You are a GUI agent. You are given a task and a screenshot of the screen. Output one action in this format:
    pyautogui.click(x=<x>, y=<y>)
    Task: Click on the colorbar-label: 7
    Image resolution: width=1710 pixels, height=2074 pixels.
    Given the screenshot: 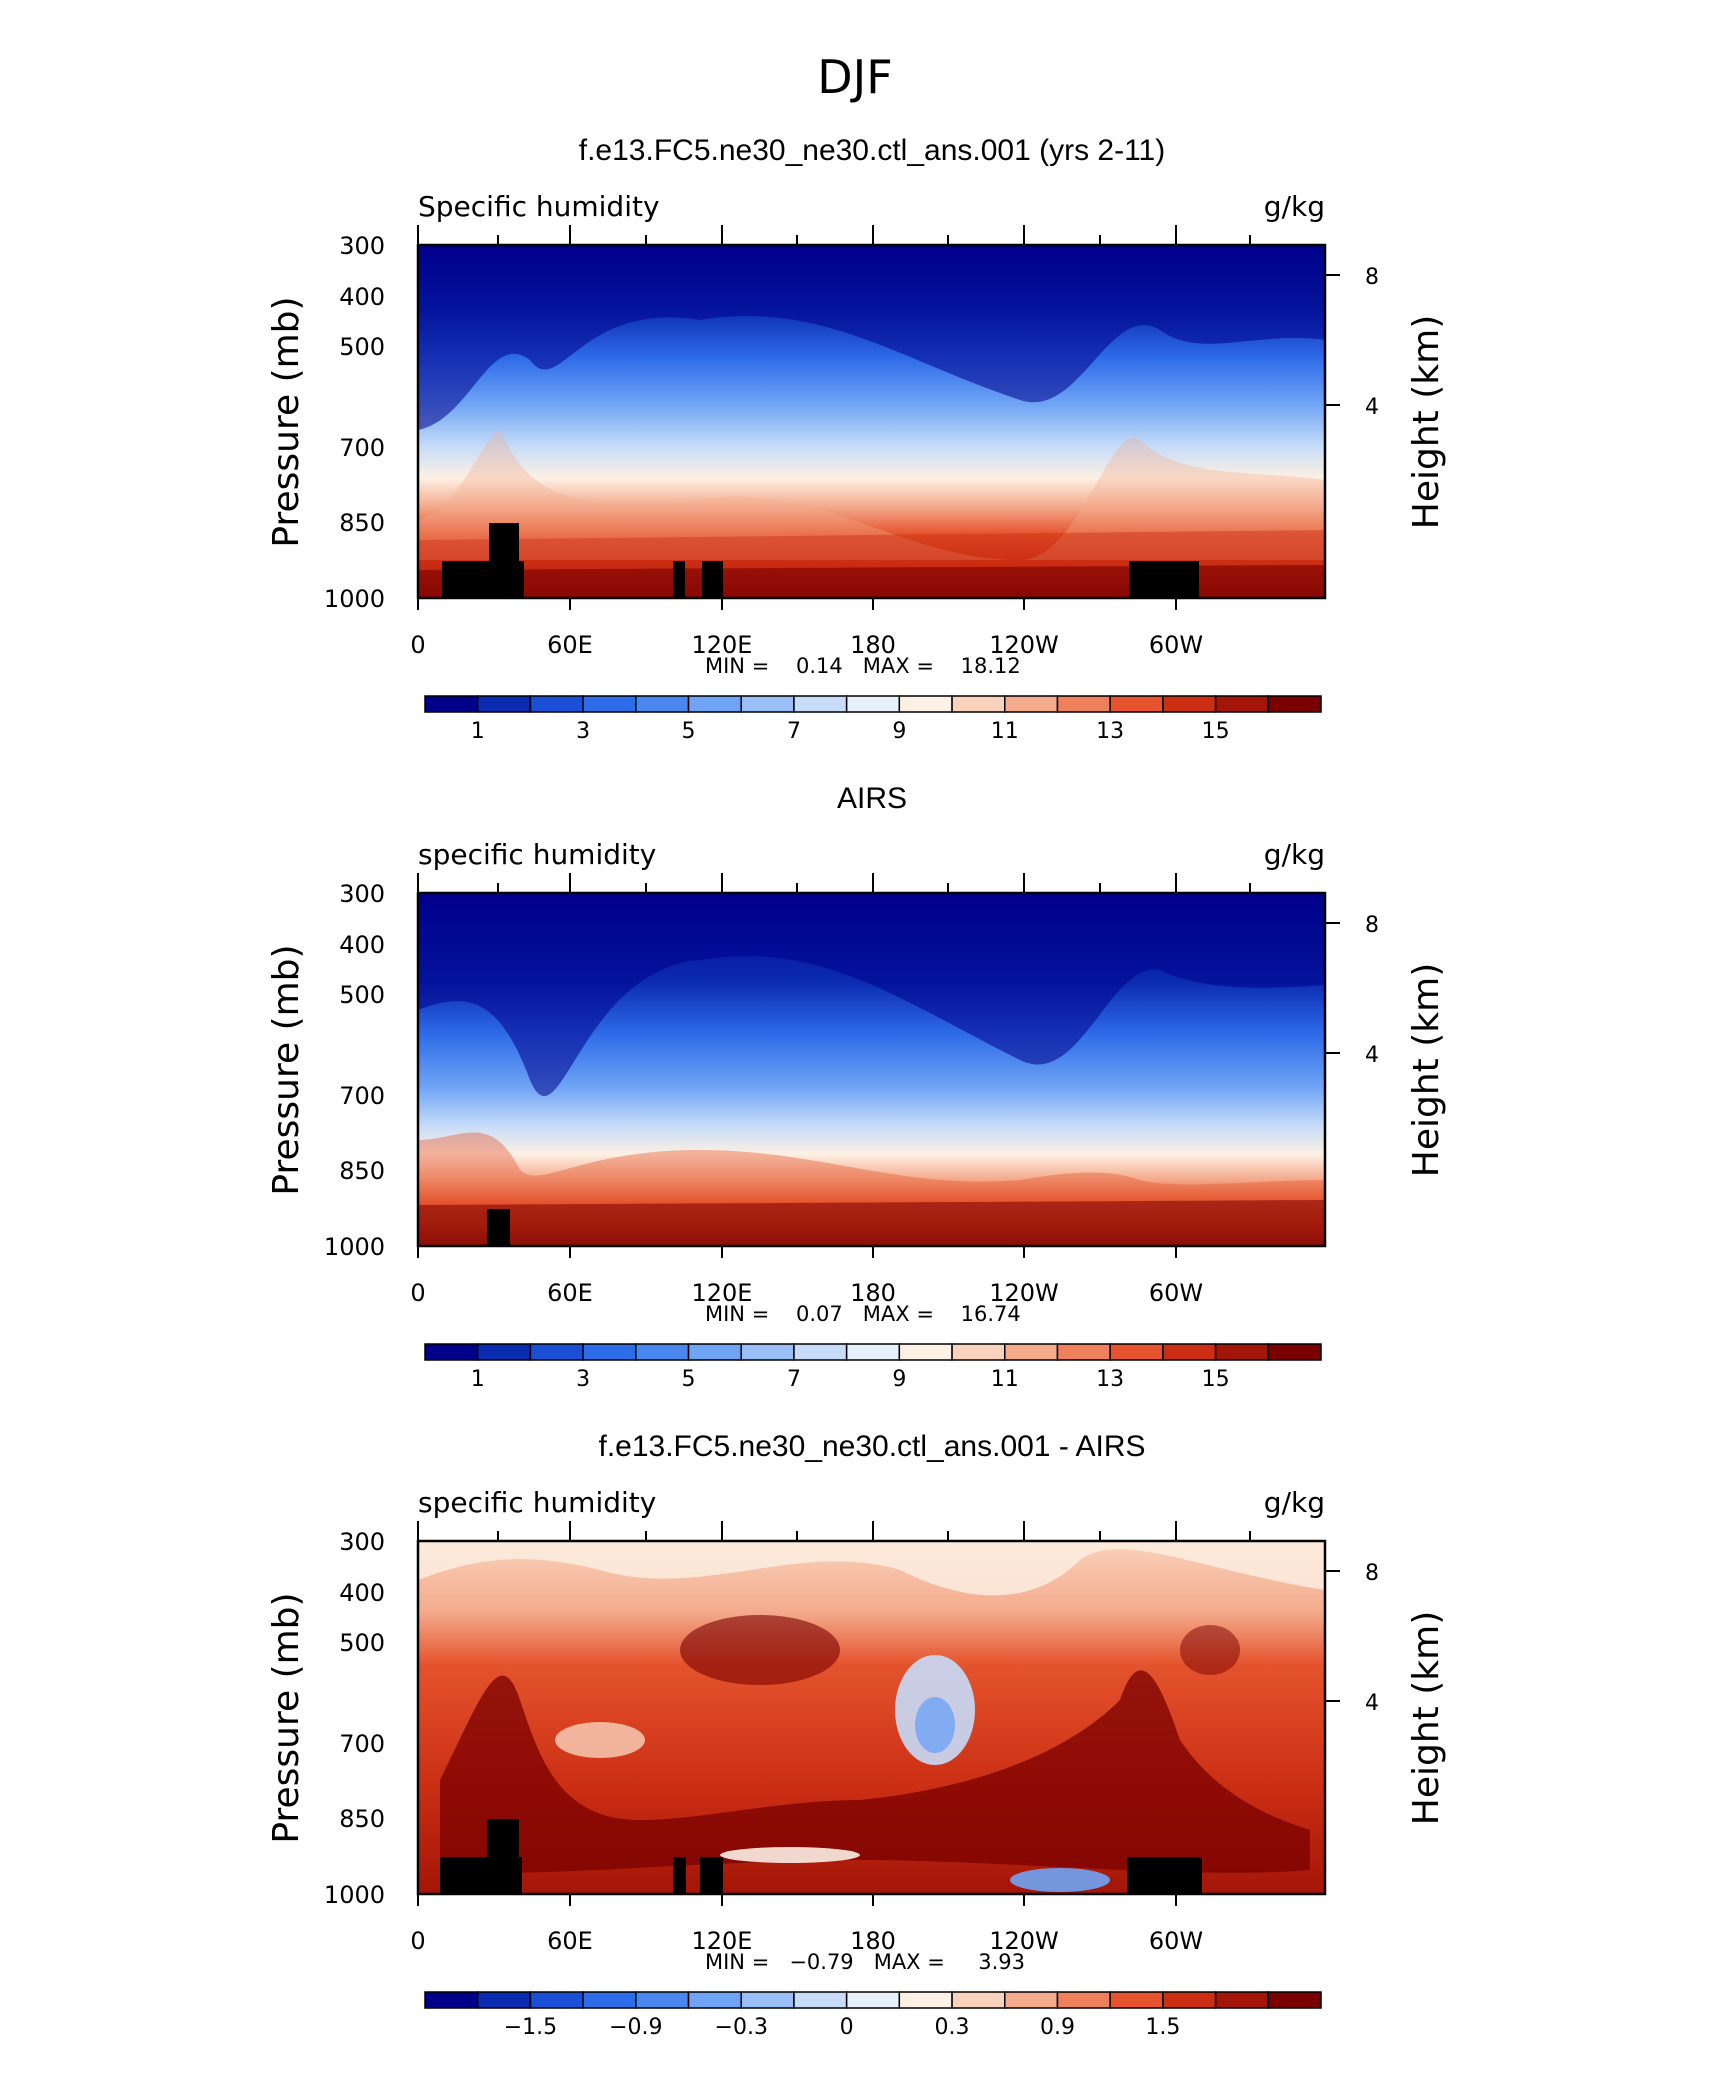 What is the action you would take?
    pyautogui.click(x=794, y=731)
    